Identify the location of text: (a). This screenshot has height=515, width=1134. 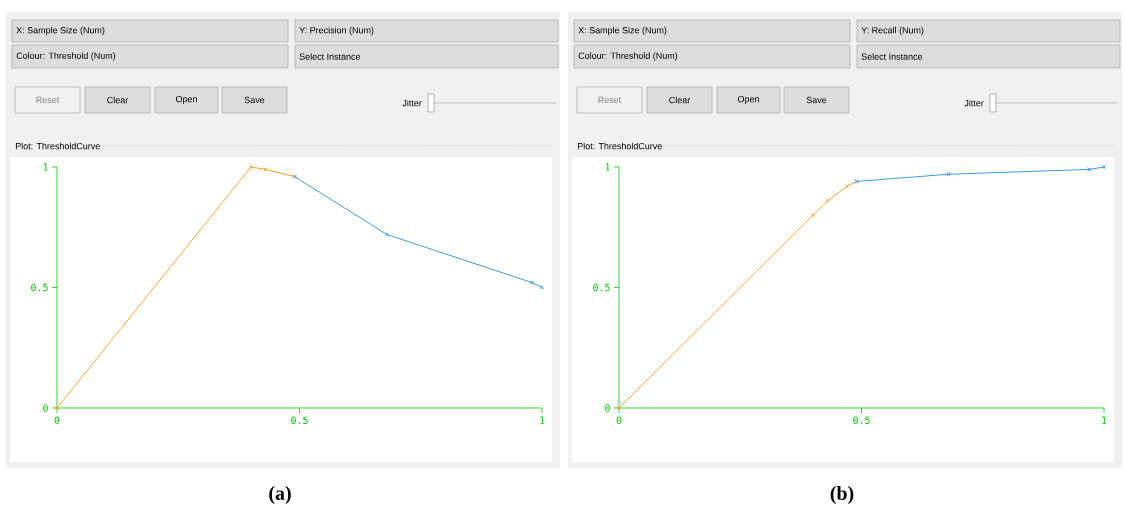
(280, 495).